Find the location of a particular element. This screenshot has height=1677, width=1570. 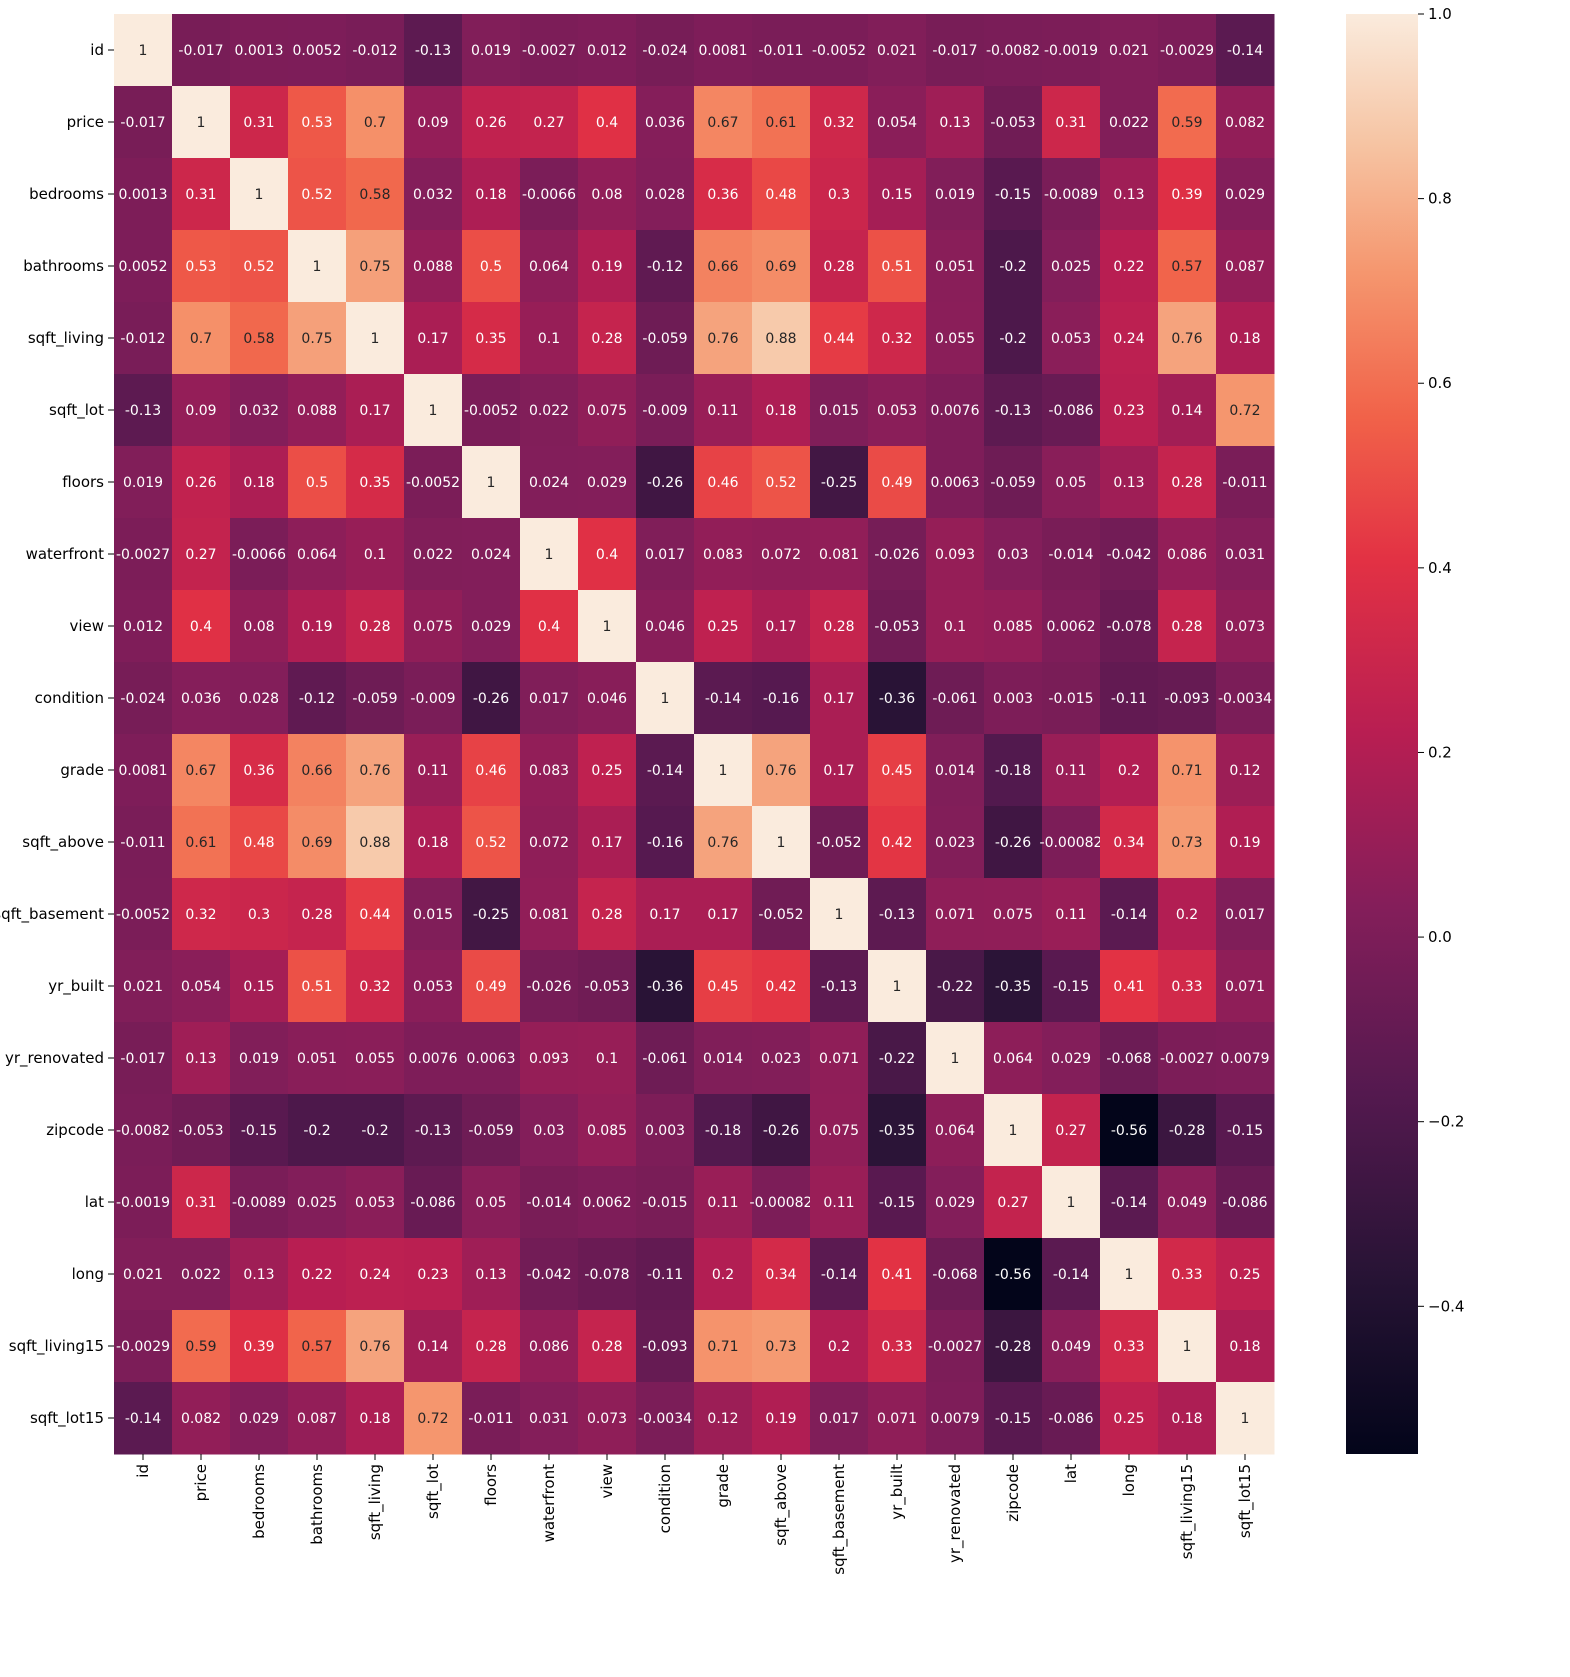

cell-value-label: 0.76 is located at coordinates (374, 1347).